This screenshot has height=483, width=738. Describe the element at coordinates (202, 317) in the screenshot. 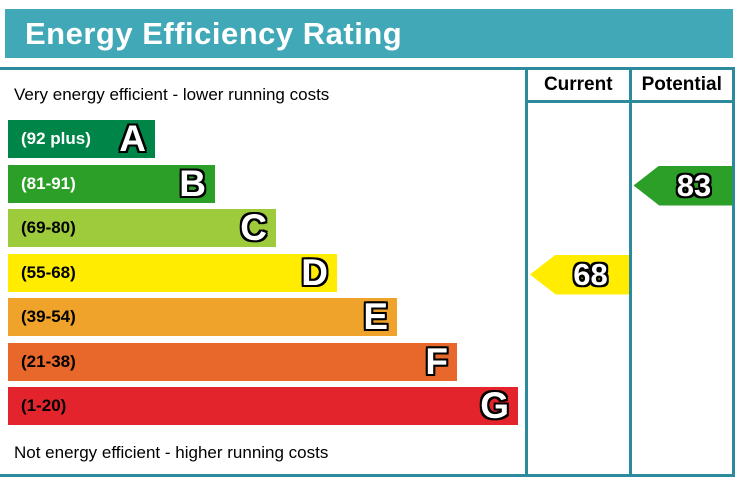

I see `band-bar-e: (39-54) E` at that location.